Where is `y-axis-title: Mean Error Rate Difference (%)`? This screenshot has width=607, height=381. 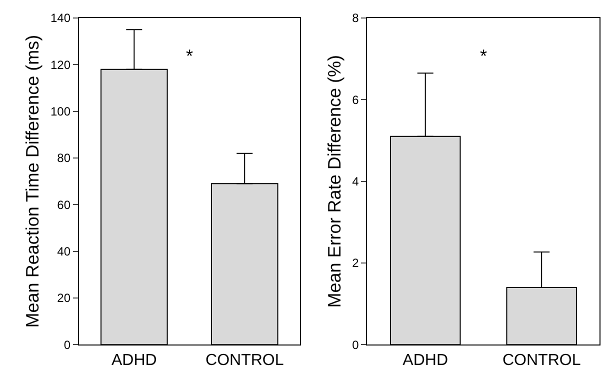 y-axis-title: Mean Error Rate Difference (%) is located at coordinates (334, 181).